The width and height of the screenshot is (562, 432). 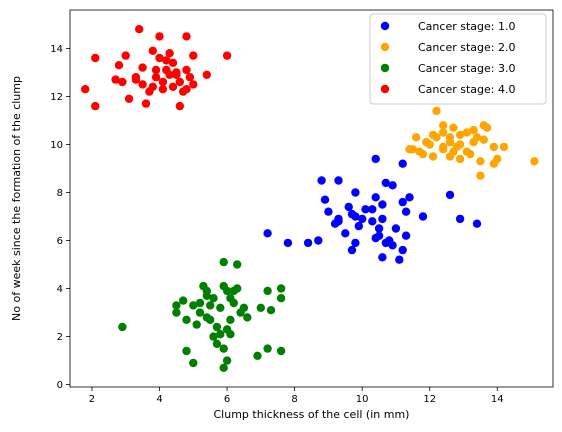 I want to click on y-tick-label-3: 4, so click(x=60, y=289).